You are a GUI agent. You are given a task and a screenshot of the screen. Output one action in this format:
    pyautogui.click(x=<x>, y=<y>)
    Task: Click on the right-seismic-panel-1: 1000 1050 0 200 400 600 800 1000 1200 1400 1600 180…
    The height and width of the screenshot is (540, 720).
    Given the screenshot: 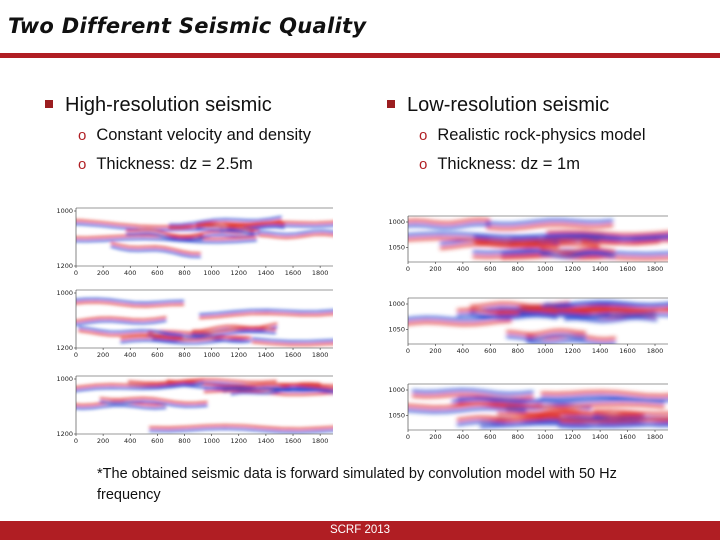 What is the action you would take?
    pyautogui.click(x=528, y=244)
    